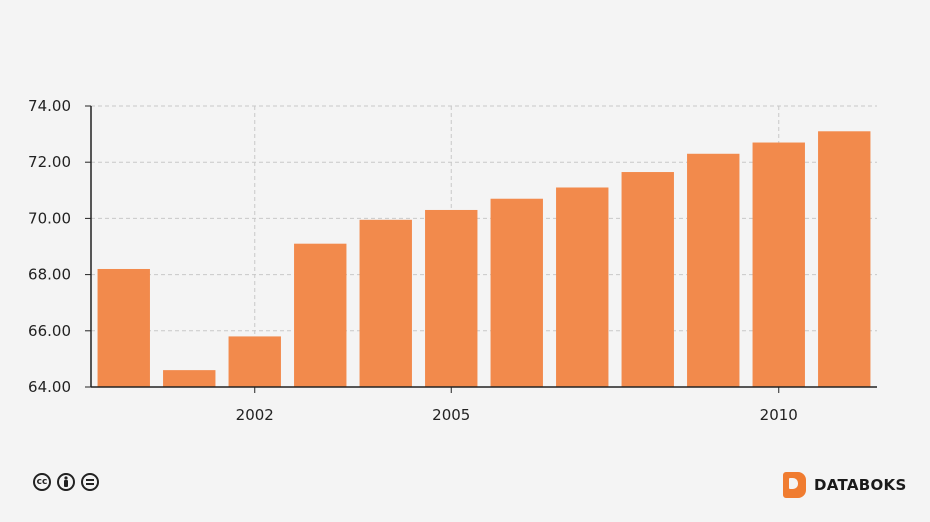 This screenshot has height=522, width=930. Describe the element at coordinates (49, 331) in the screenshot. I see `y-tick-label: 66.00` at that location.